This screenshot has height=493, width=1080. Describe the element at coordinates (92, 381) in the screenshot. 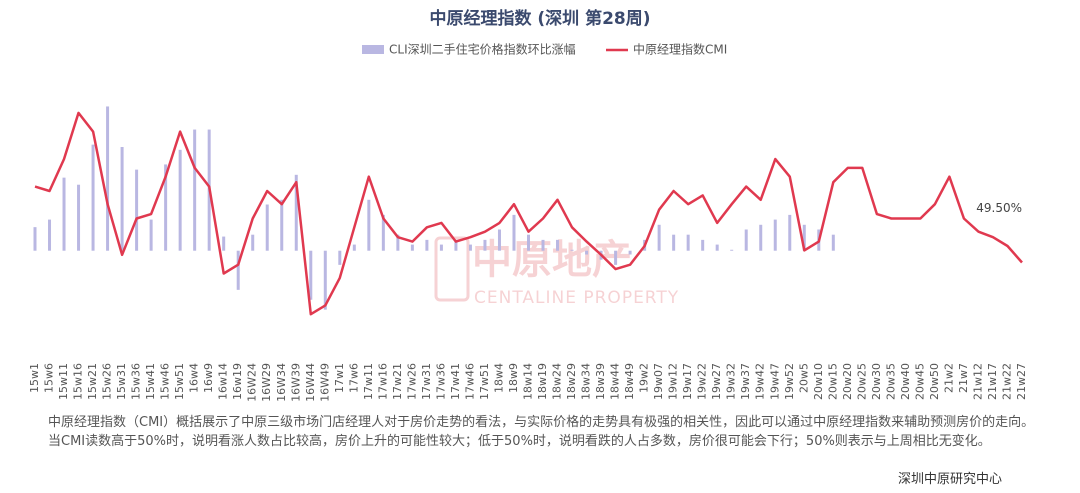

I see `x-tick-label: 15w21` at that location.